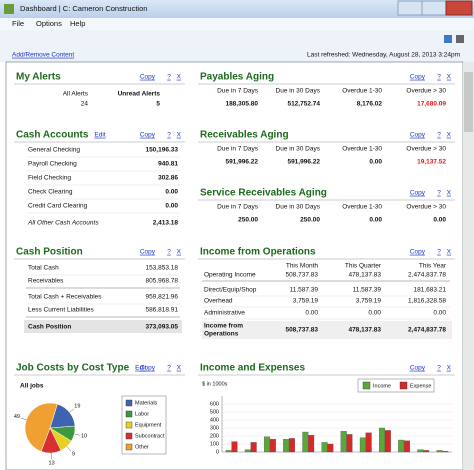 Image resolution: width=474 pixels, height=470 pixels. What do you see at coordinates (370, 104) in the screenshot?
I see `cell-value: 8,176.02` at bounding box center [370, 104].